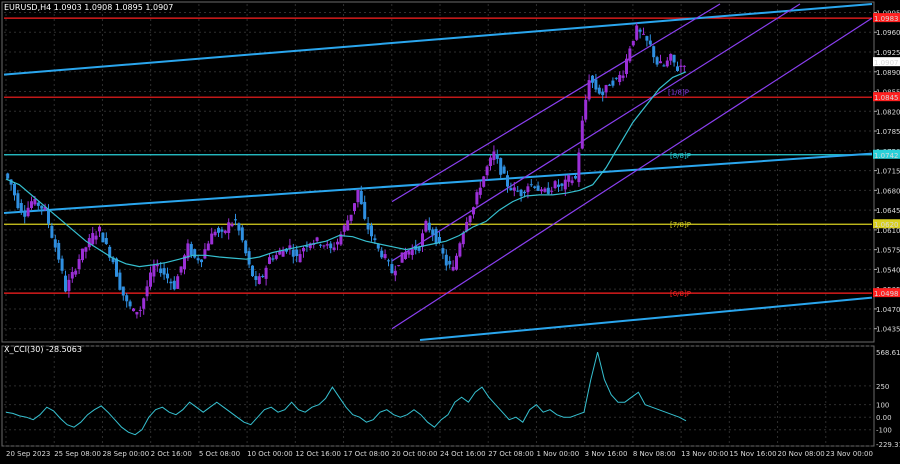  What do you see at coordinates (888, 33) in the screenshot?
I see `price-tick-label: 1.0960` at bounding box center [888, 33].